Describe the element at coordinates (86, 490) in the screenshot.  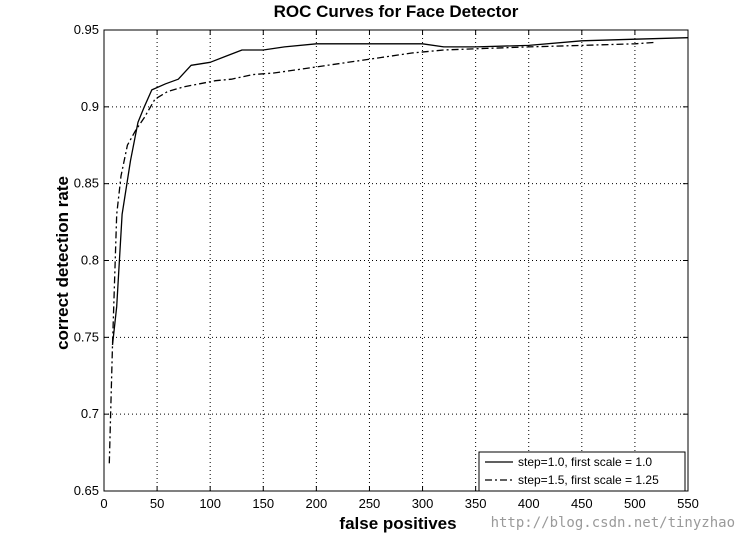
I see `y-tick-label: 0.65` at that location.